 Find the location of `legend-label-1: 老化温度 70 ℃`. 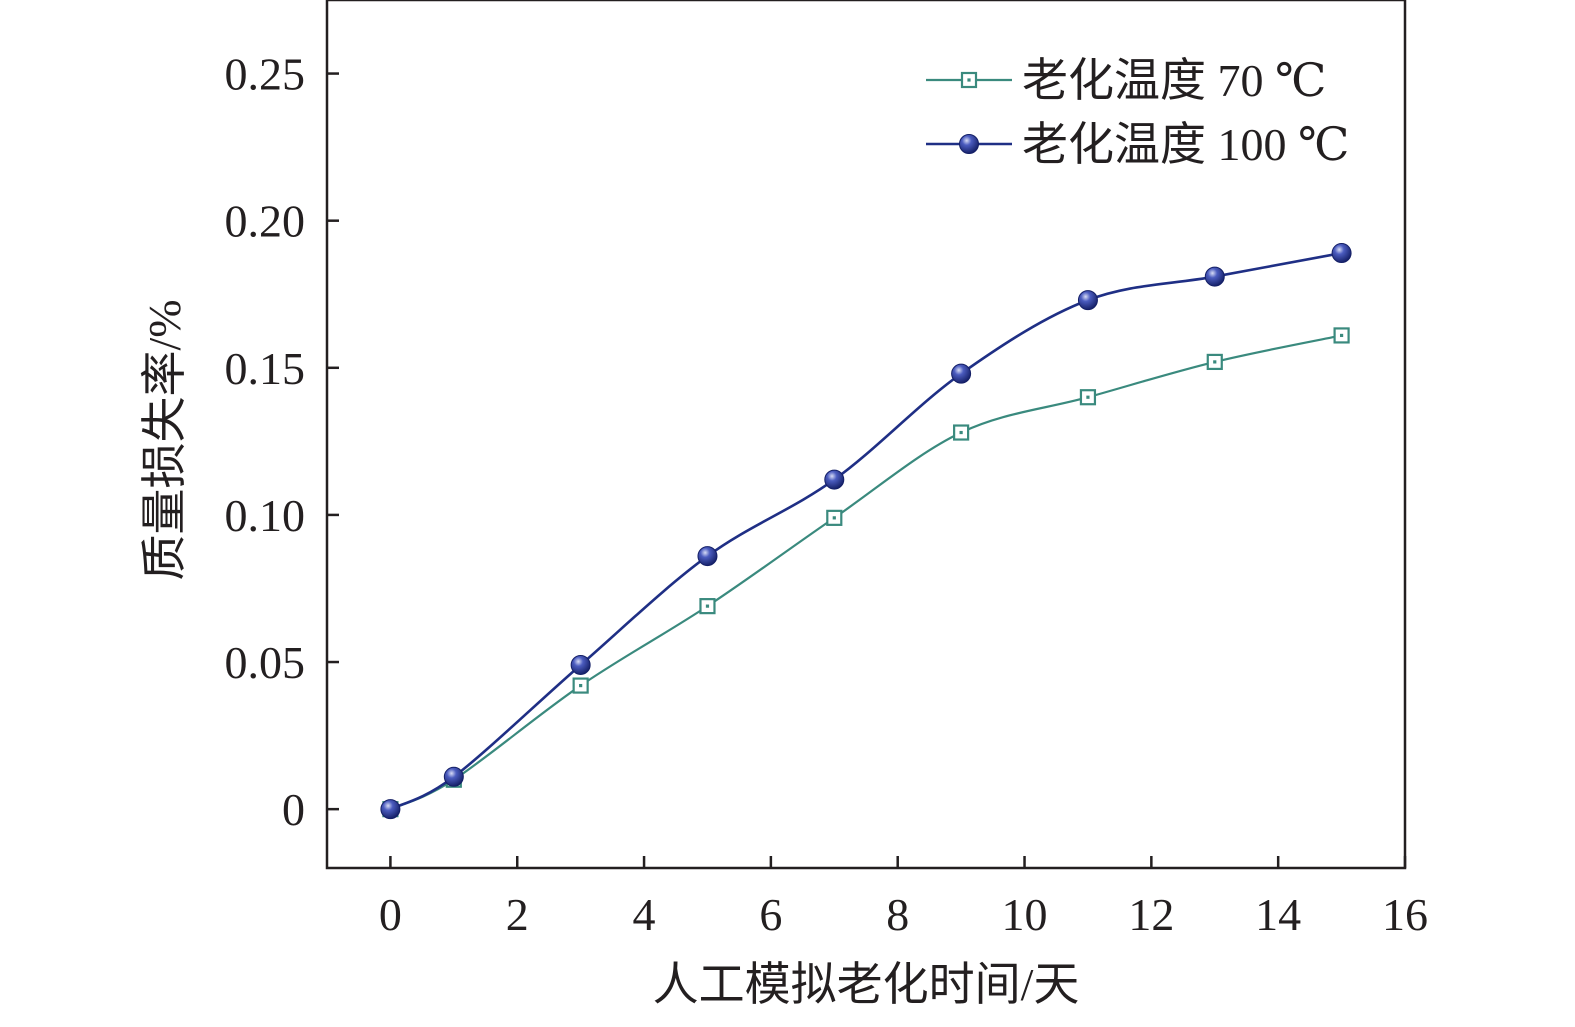

legend-label-1: 老化温度 70 ℃ is located at coordinates (1174, 80).